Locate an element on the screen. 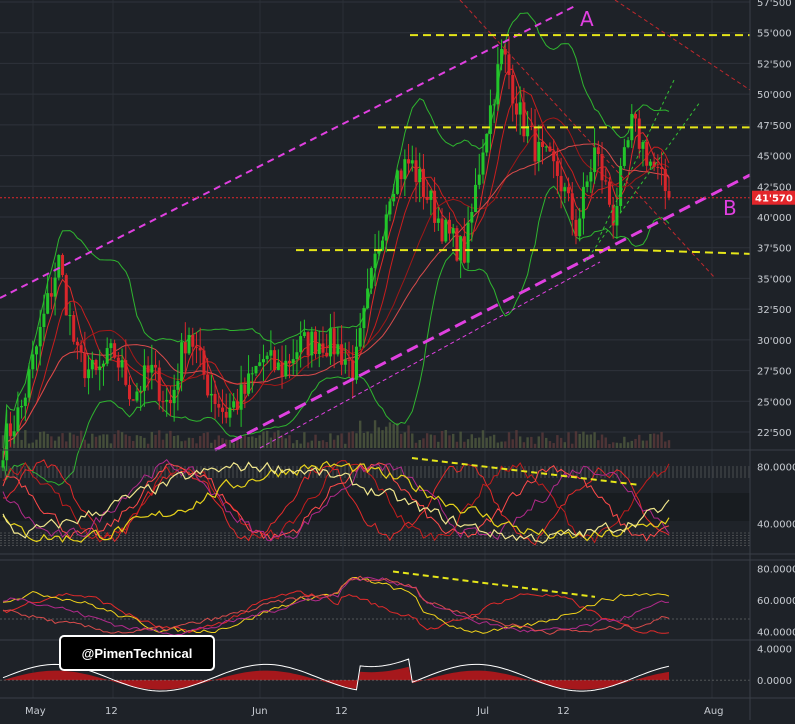 The image size is (795, 724). price-tick-label: 35'000 is located at coordinates (774, 279).